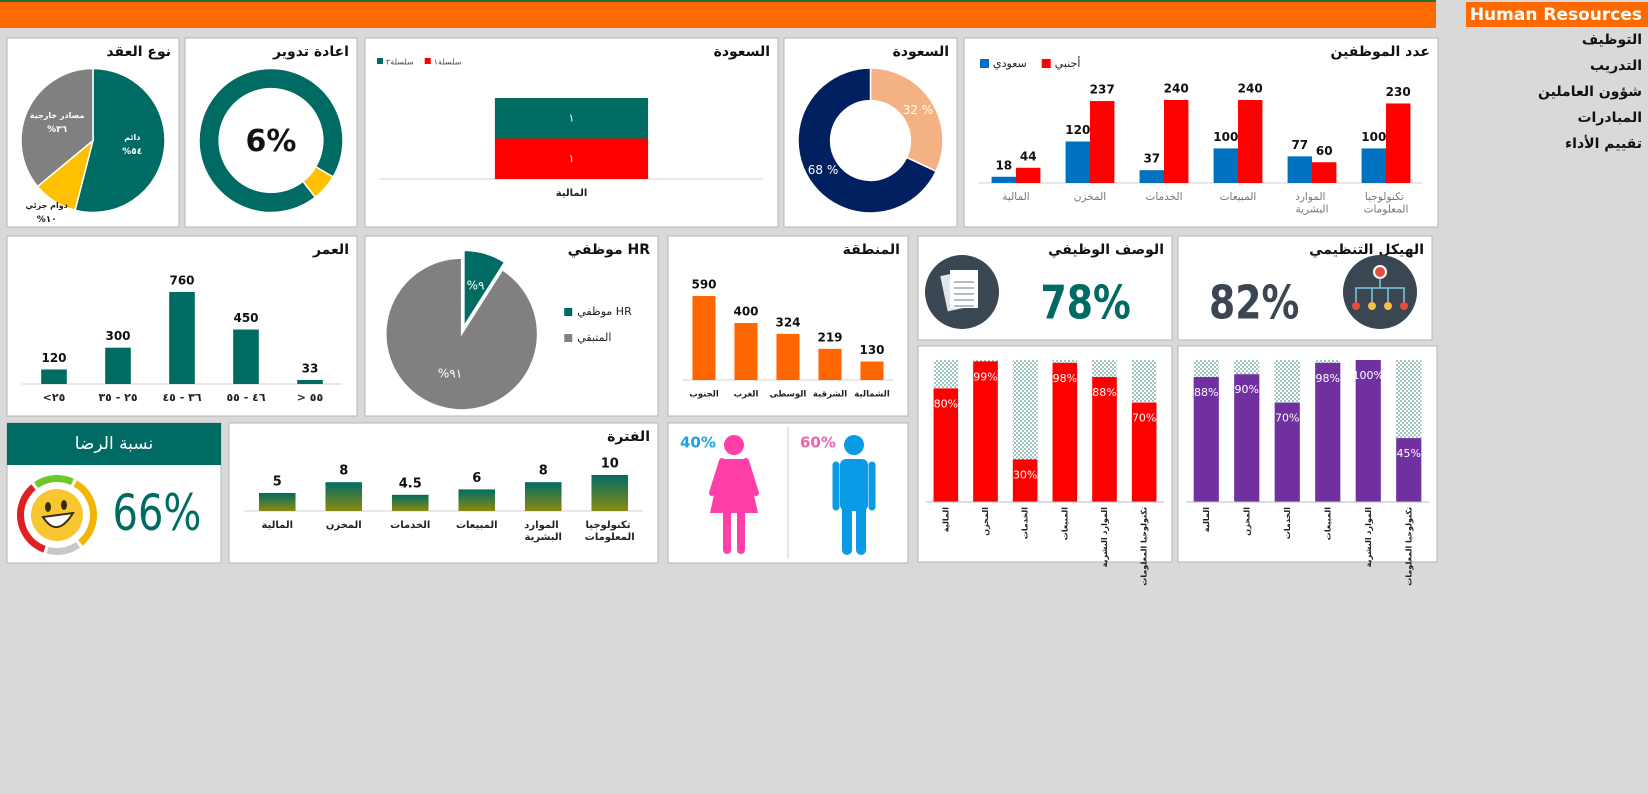 This screenshot has height=794, width=1648. Describe the element at coordinates (1409, 453) in the screenshot. I see `value-label: 45%` at that location.